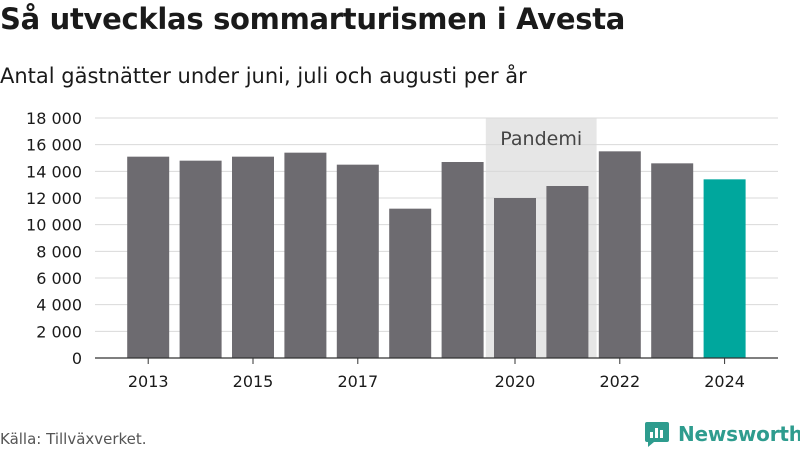 The height and width of the screenshot is (450, 800). I want to click on y-tick-label: 6 000, so click(59, 278).